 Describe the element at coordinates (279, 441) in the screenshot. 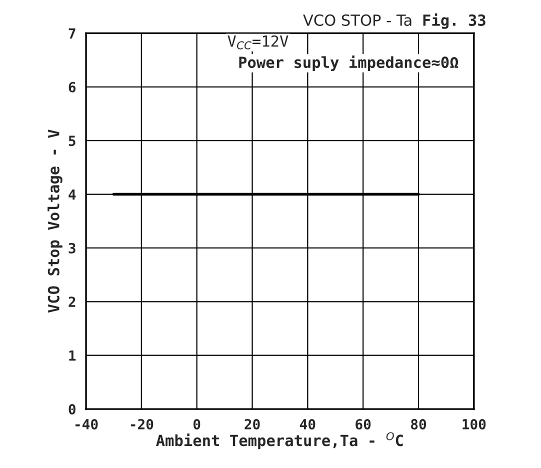

I see `x-axis-title: Ambient Temperature,Ta - $^{O}$C` at that location.